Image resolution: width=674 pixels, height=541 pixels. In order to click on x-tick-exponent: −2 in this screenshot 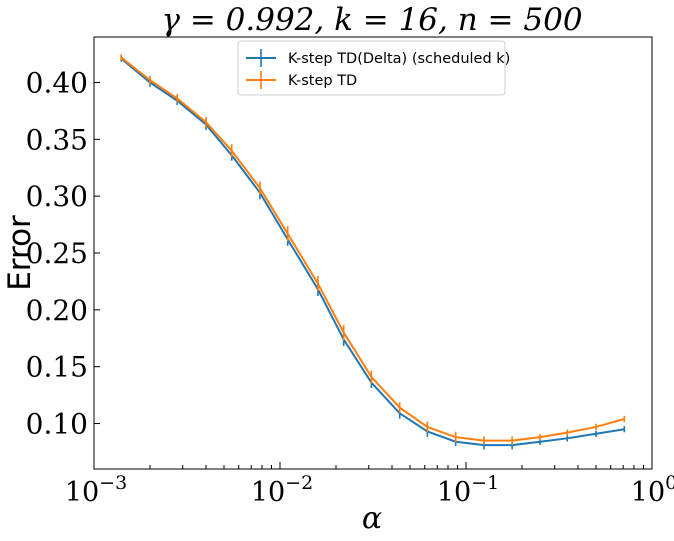, I will do `click(299, 483)`.